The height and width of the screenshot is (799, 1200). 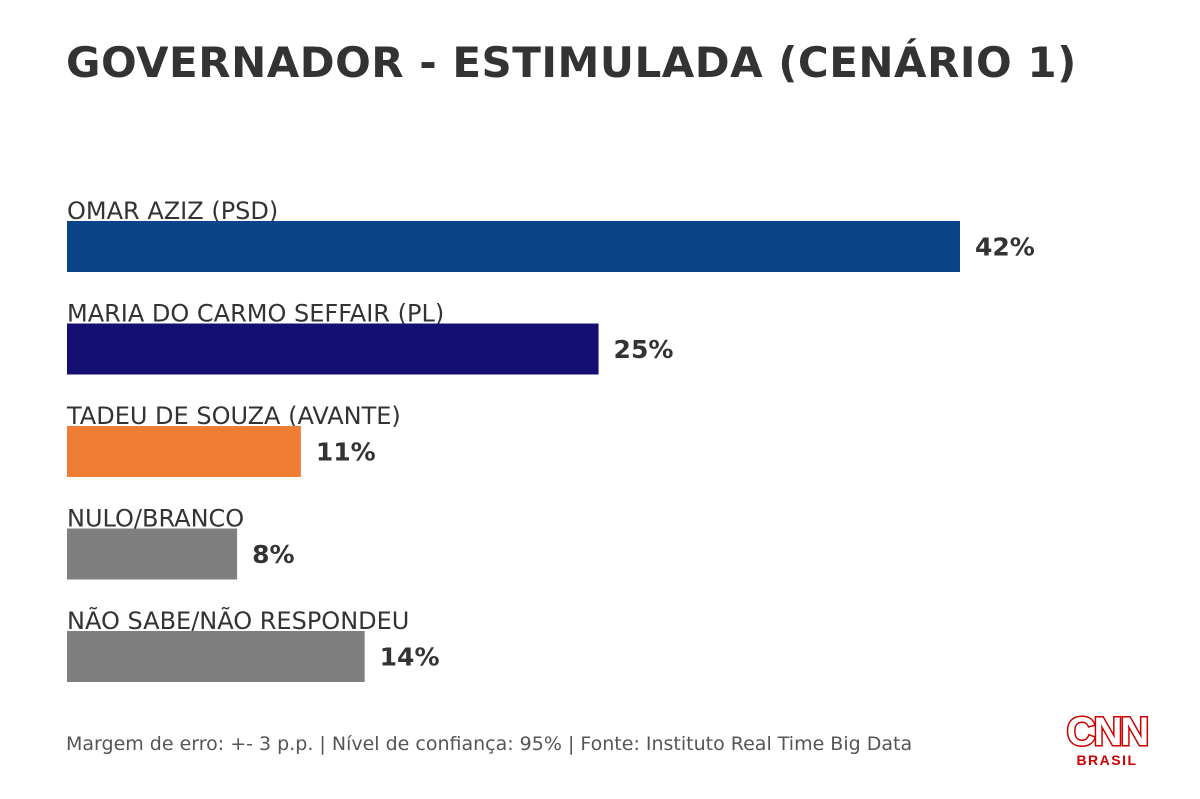 I want to click on logo-sub-text: BRASIL, so click(x=1107, y=760).